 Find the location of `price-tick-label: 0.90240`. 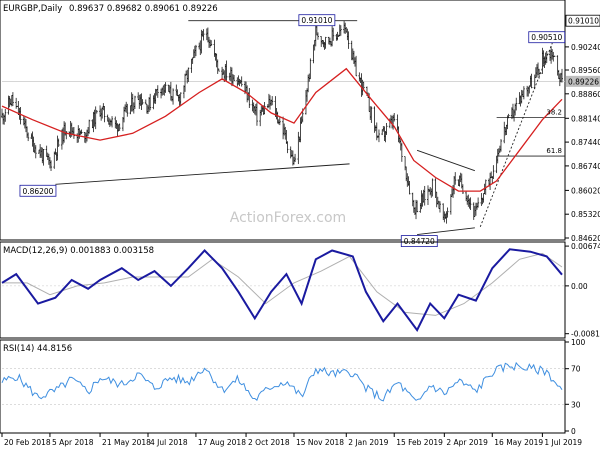

price-tick-label: 0.90240 is located at coordinates (585, 47).